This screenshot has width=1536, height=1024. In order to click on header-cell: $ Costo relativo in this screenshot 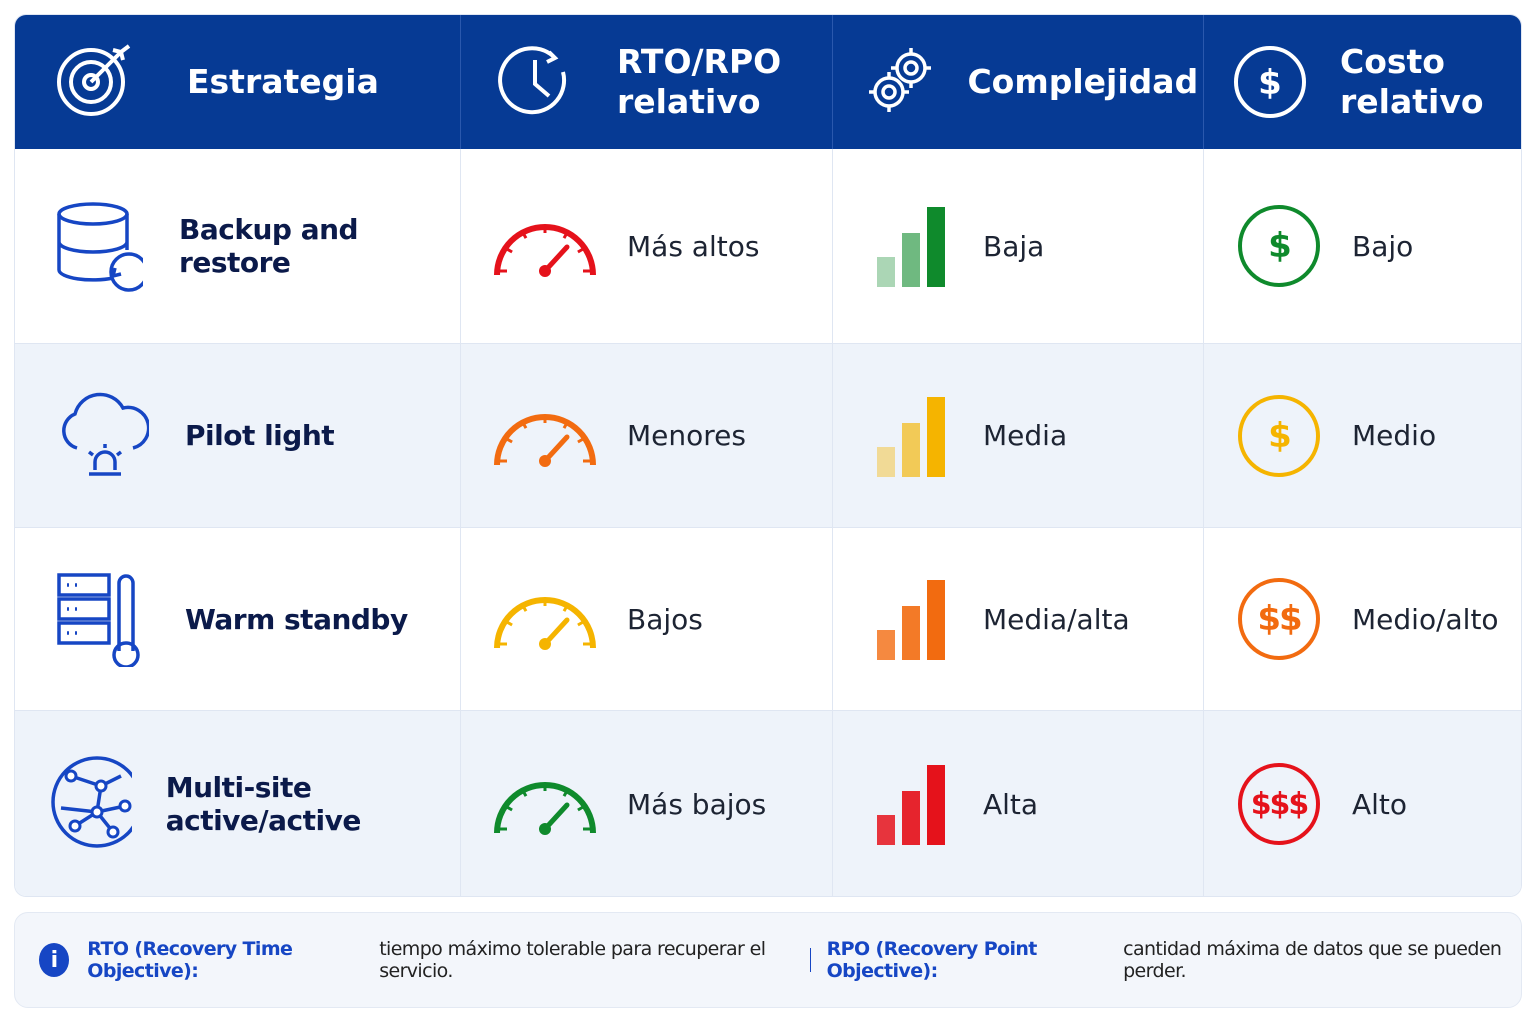, I will do `click(1362, 82)`.